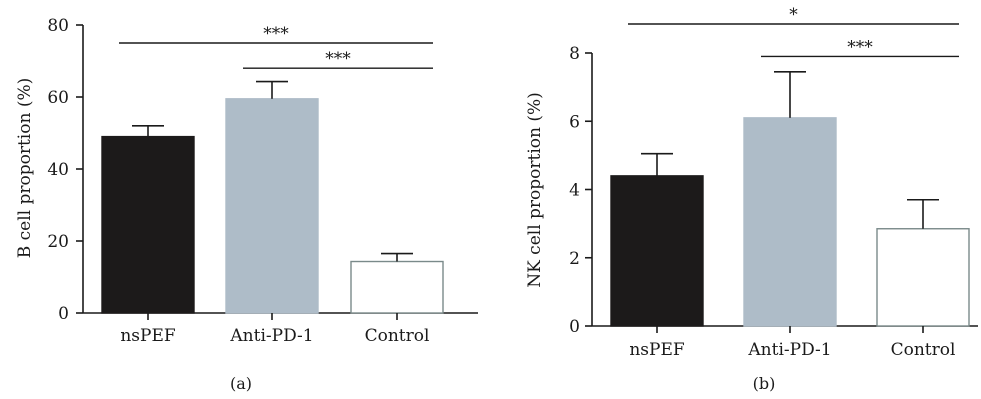 The width and height of the screenshot is (981, 399). What do you see at coordinates (574, 122) in the screenshot?
I see `y-tick-label: 6` at bounding box center [574, 122].